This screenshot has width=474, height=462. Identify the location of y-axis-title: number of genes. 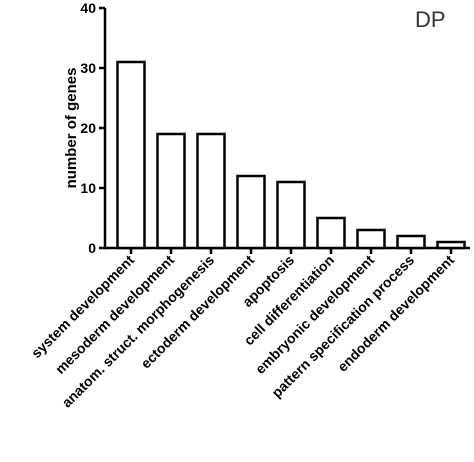
(71, 128).